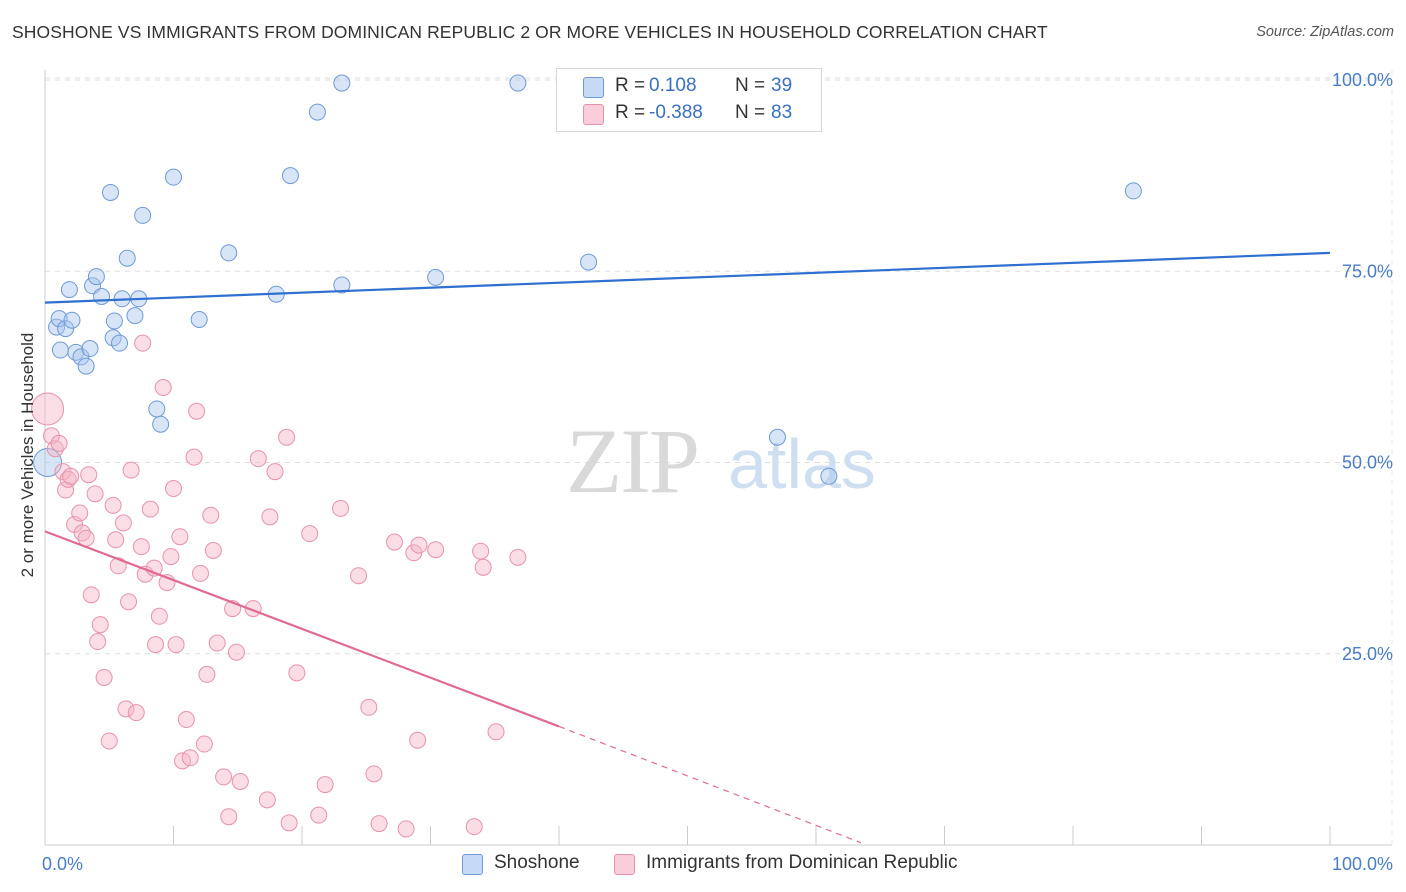  I want to click on y-tick-label: 75.0%, so click(1367, 271).